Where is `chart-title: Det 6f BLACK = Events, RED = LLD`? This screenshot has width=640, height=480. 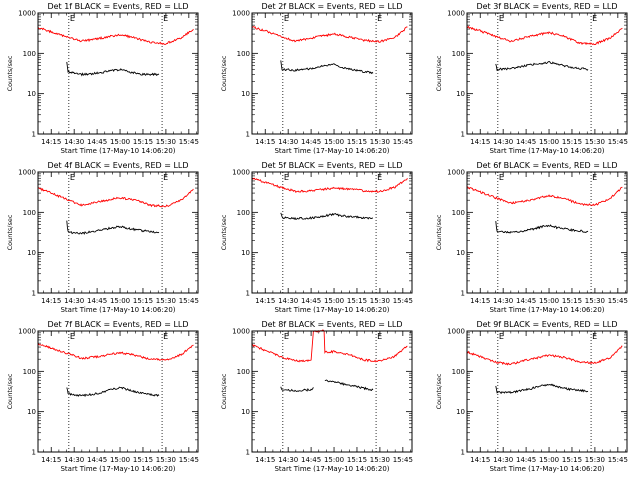
chart-title: Det 6f BLACK = Events, RED = LLD is located at coordinates (546, 165).